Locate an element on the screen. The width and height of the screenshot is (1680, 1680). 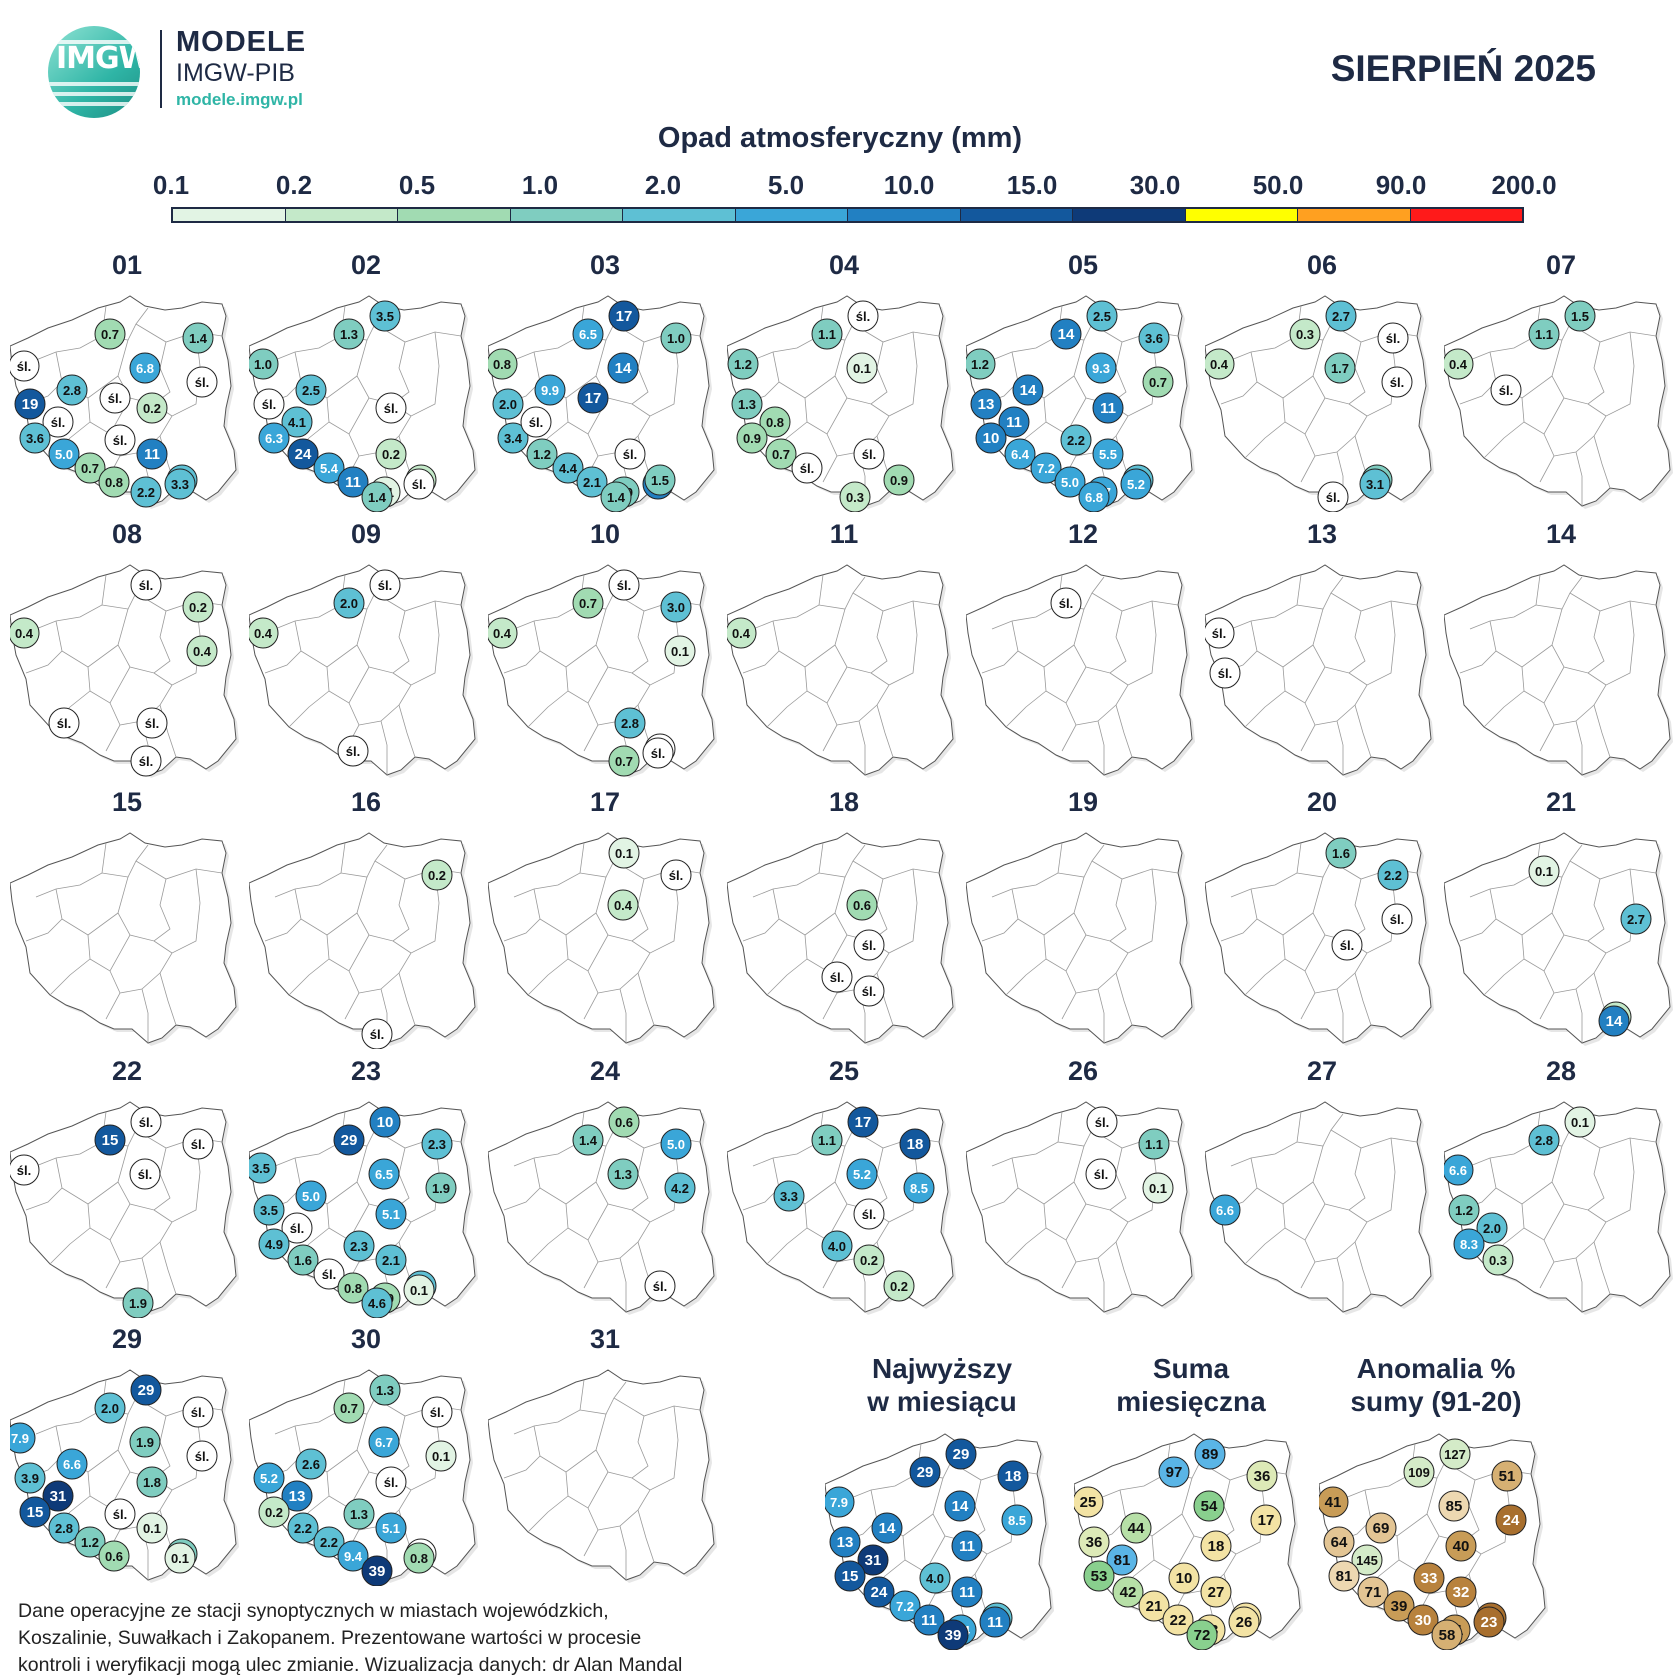
station-marker: 1.3 is located at coordinates (623, 1173).